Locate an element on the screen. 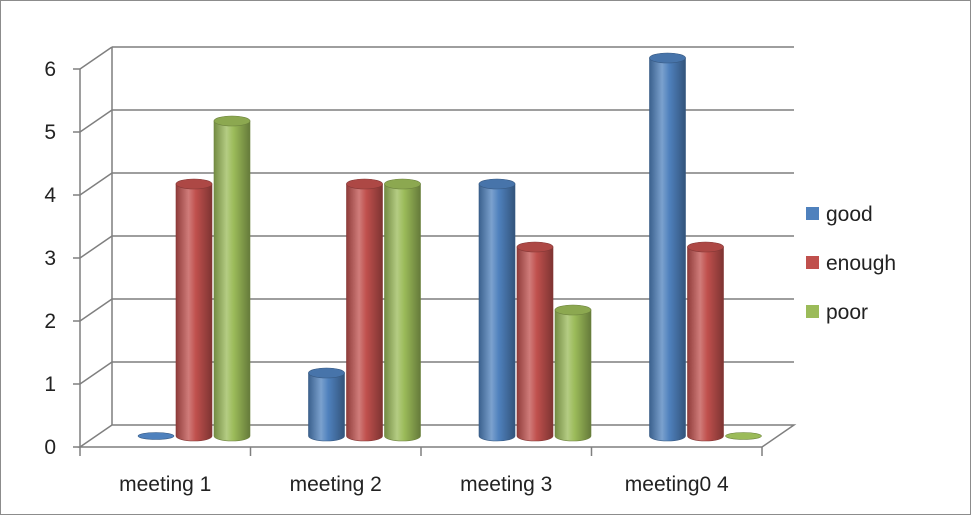 Image resolution: width=971 pixels, height=515 pixels. y-tick-label: 3 is located at coordinates (50, 258).